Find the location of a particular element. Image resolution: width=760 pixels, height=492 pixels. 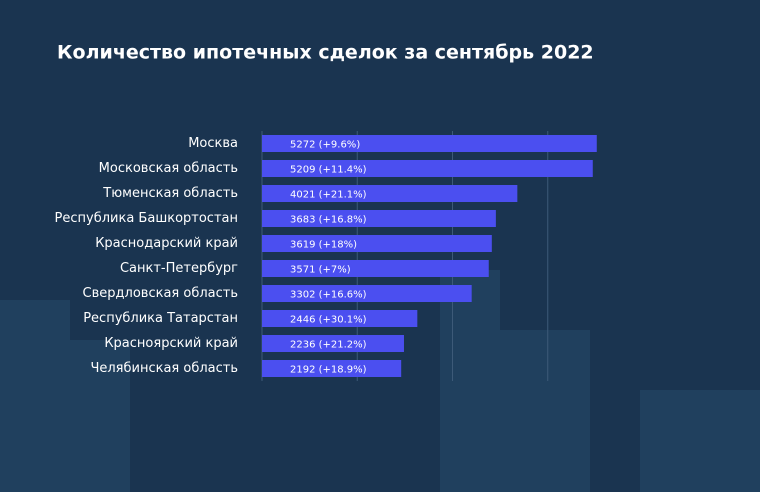

value-label: 3302 (+16.6%) is located at coordinates (328, 295).